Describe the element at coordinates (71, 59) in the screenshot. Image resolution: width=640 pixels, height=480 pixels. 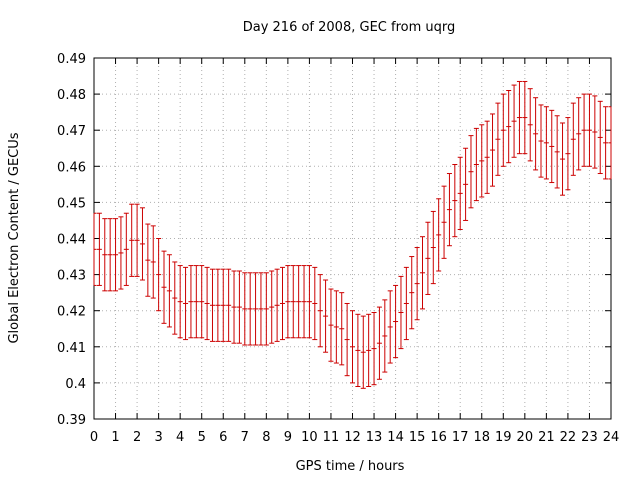
I see `y-tick-label: 0.49` at that location.